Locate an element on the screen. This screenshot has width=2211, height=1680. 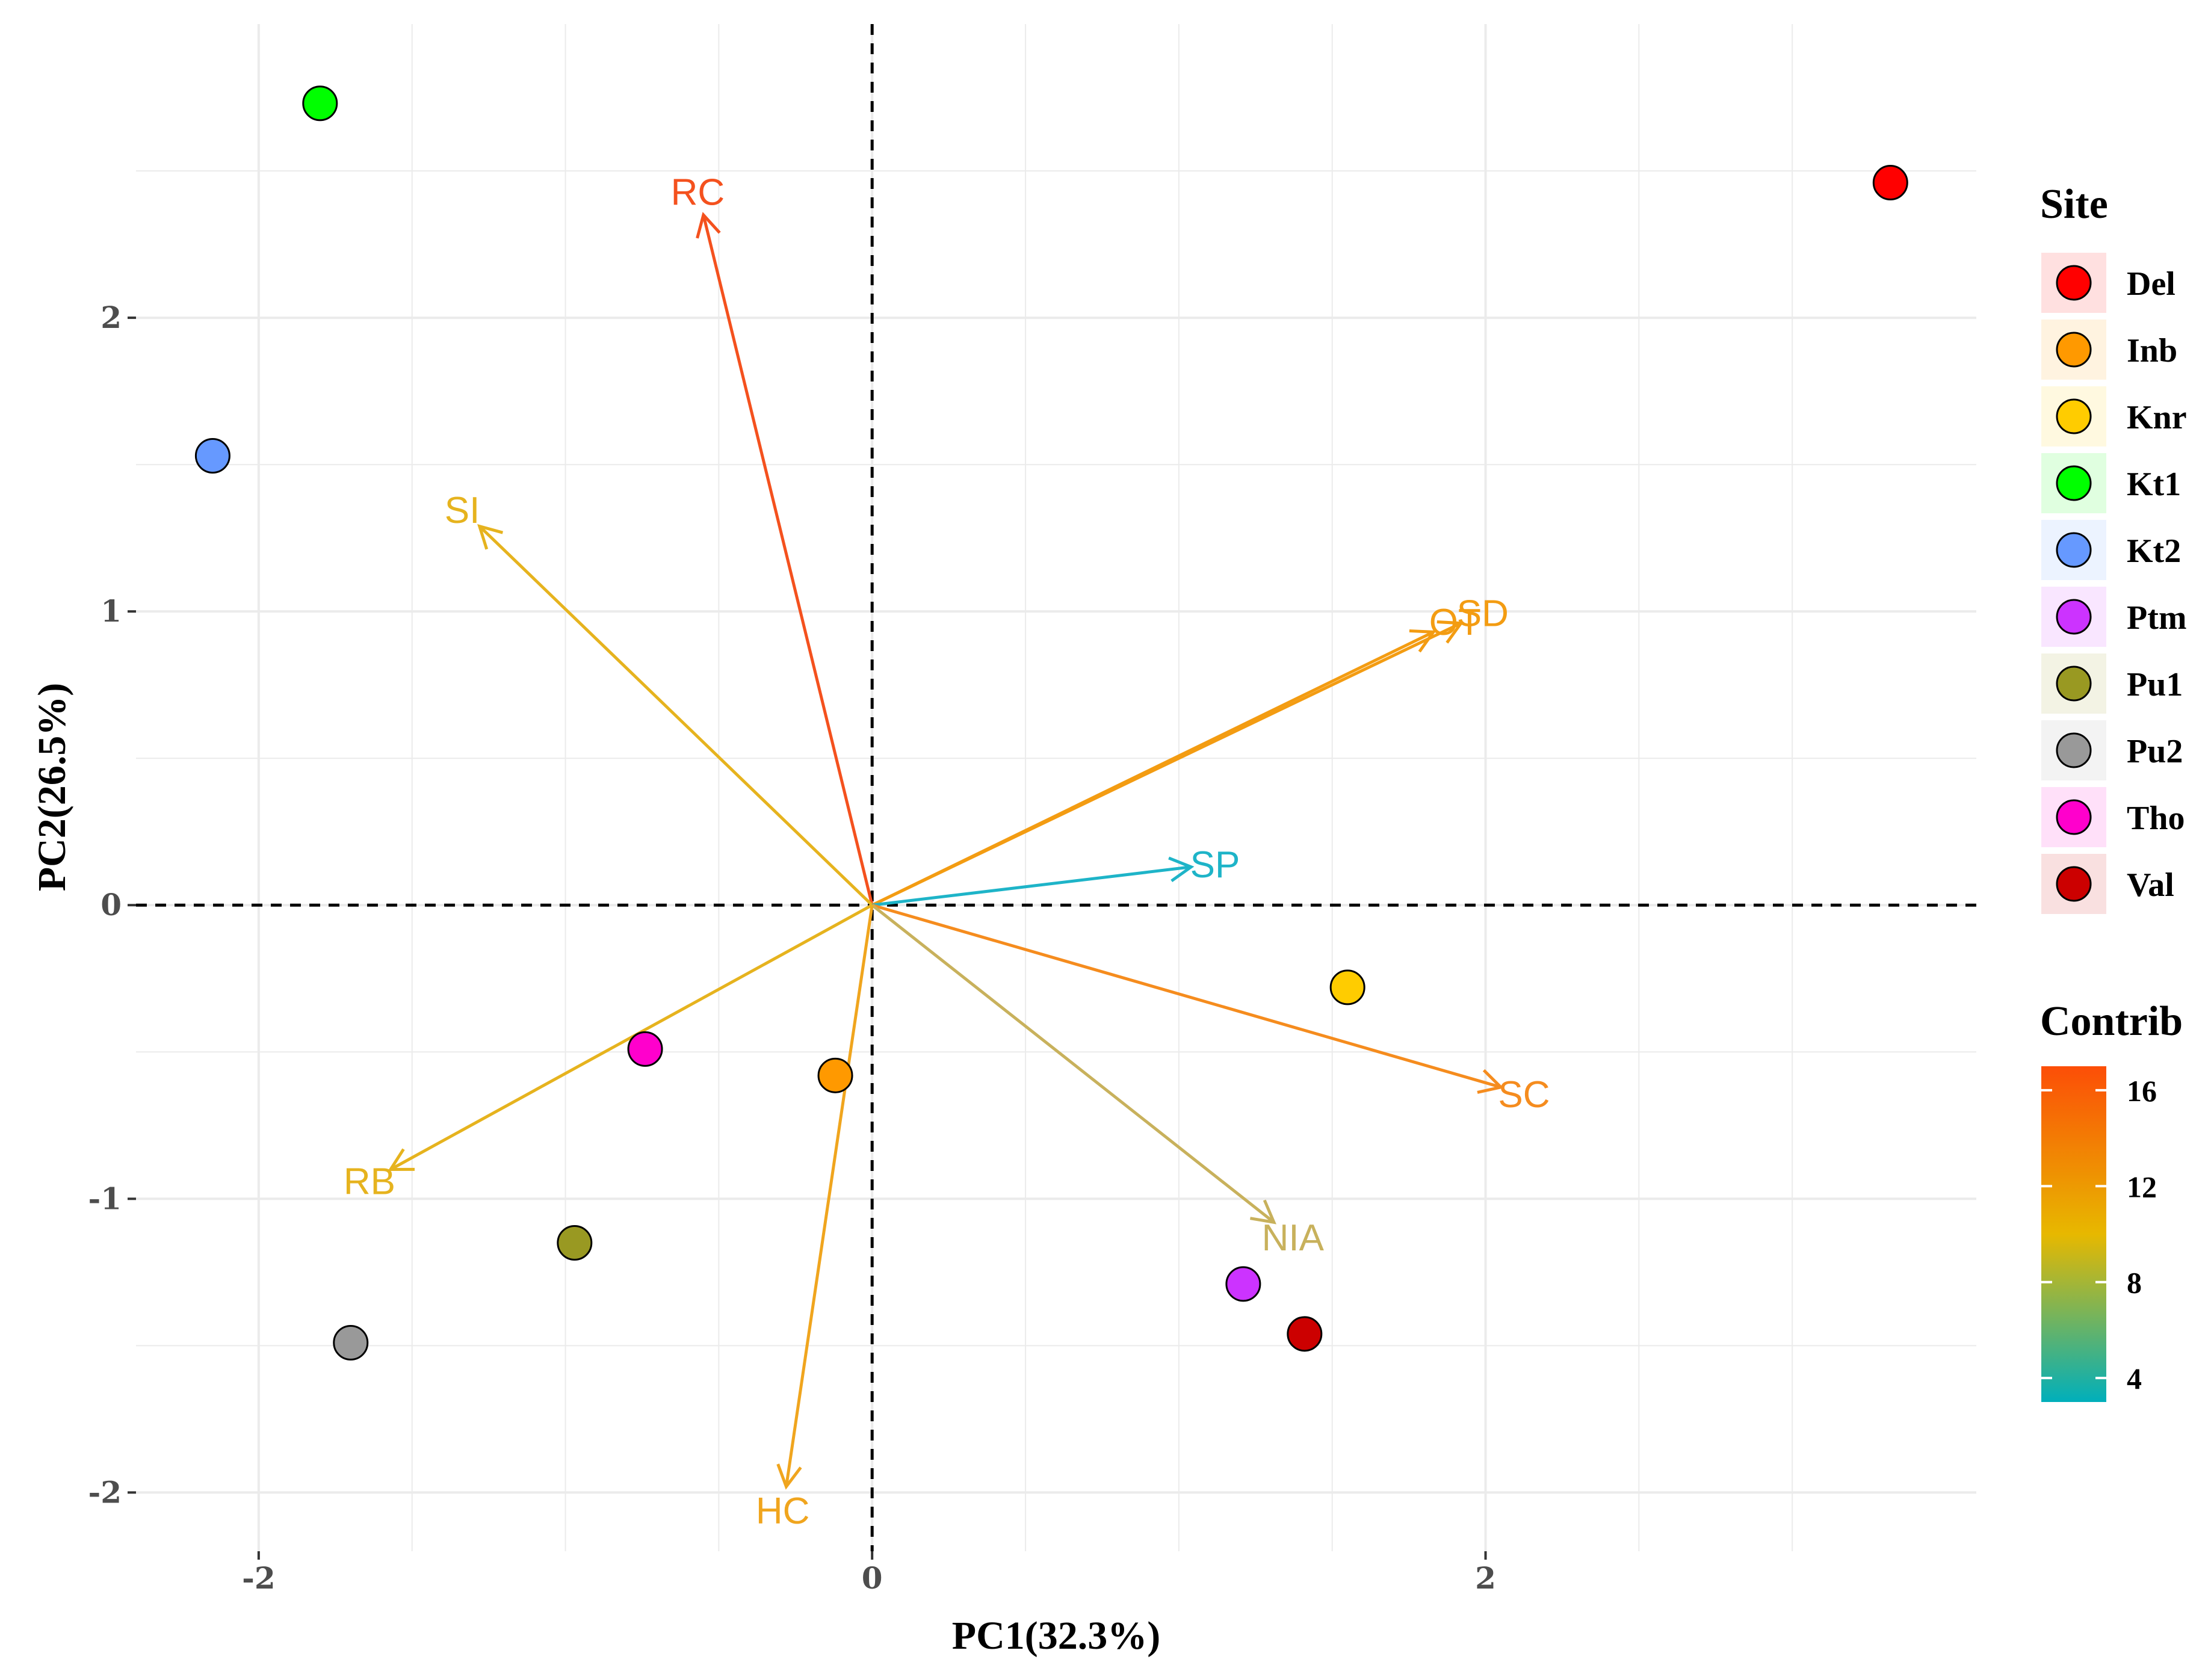
point-inb is located at coordinates (835, 1075).